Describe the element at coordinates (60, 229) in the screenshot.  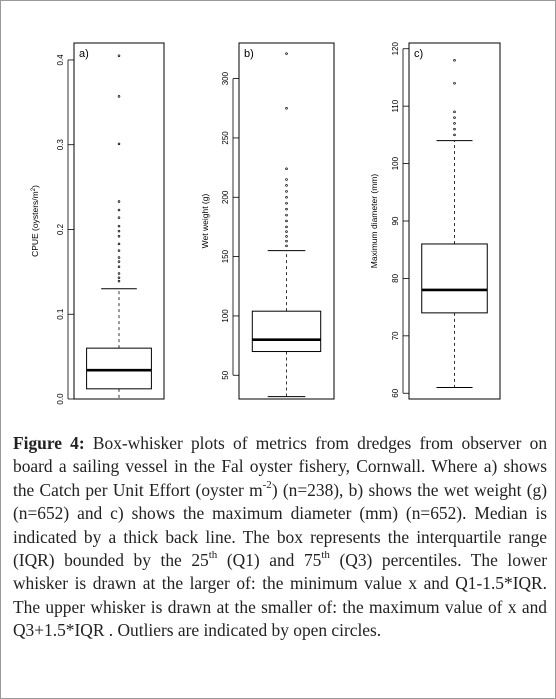
I see `panel-1-y-tick-label: 0.2` at that location.